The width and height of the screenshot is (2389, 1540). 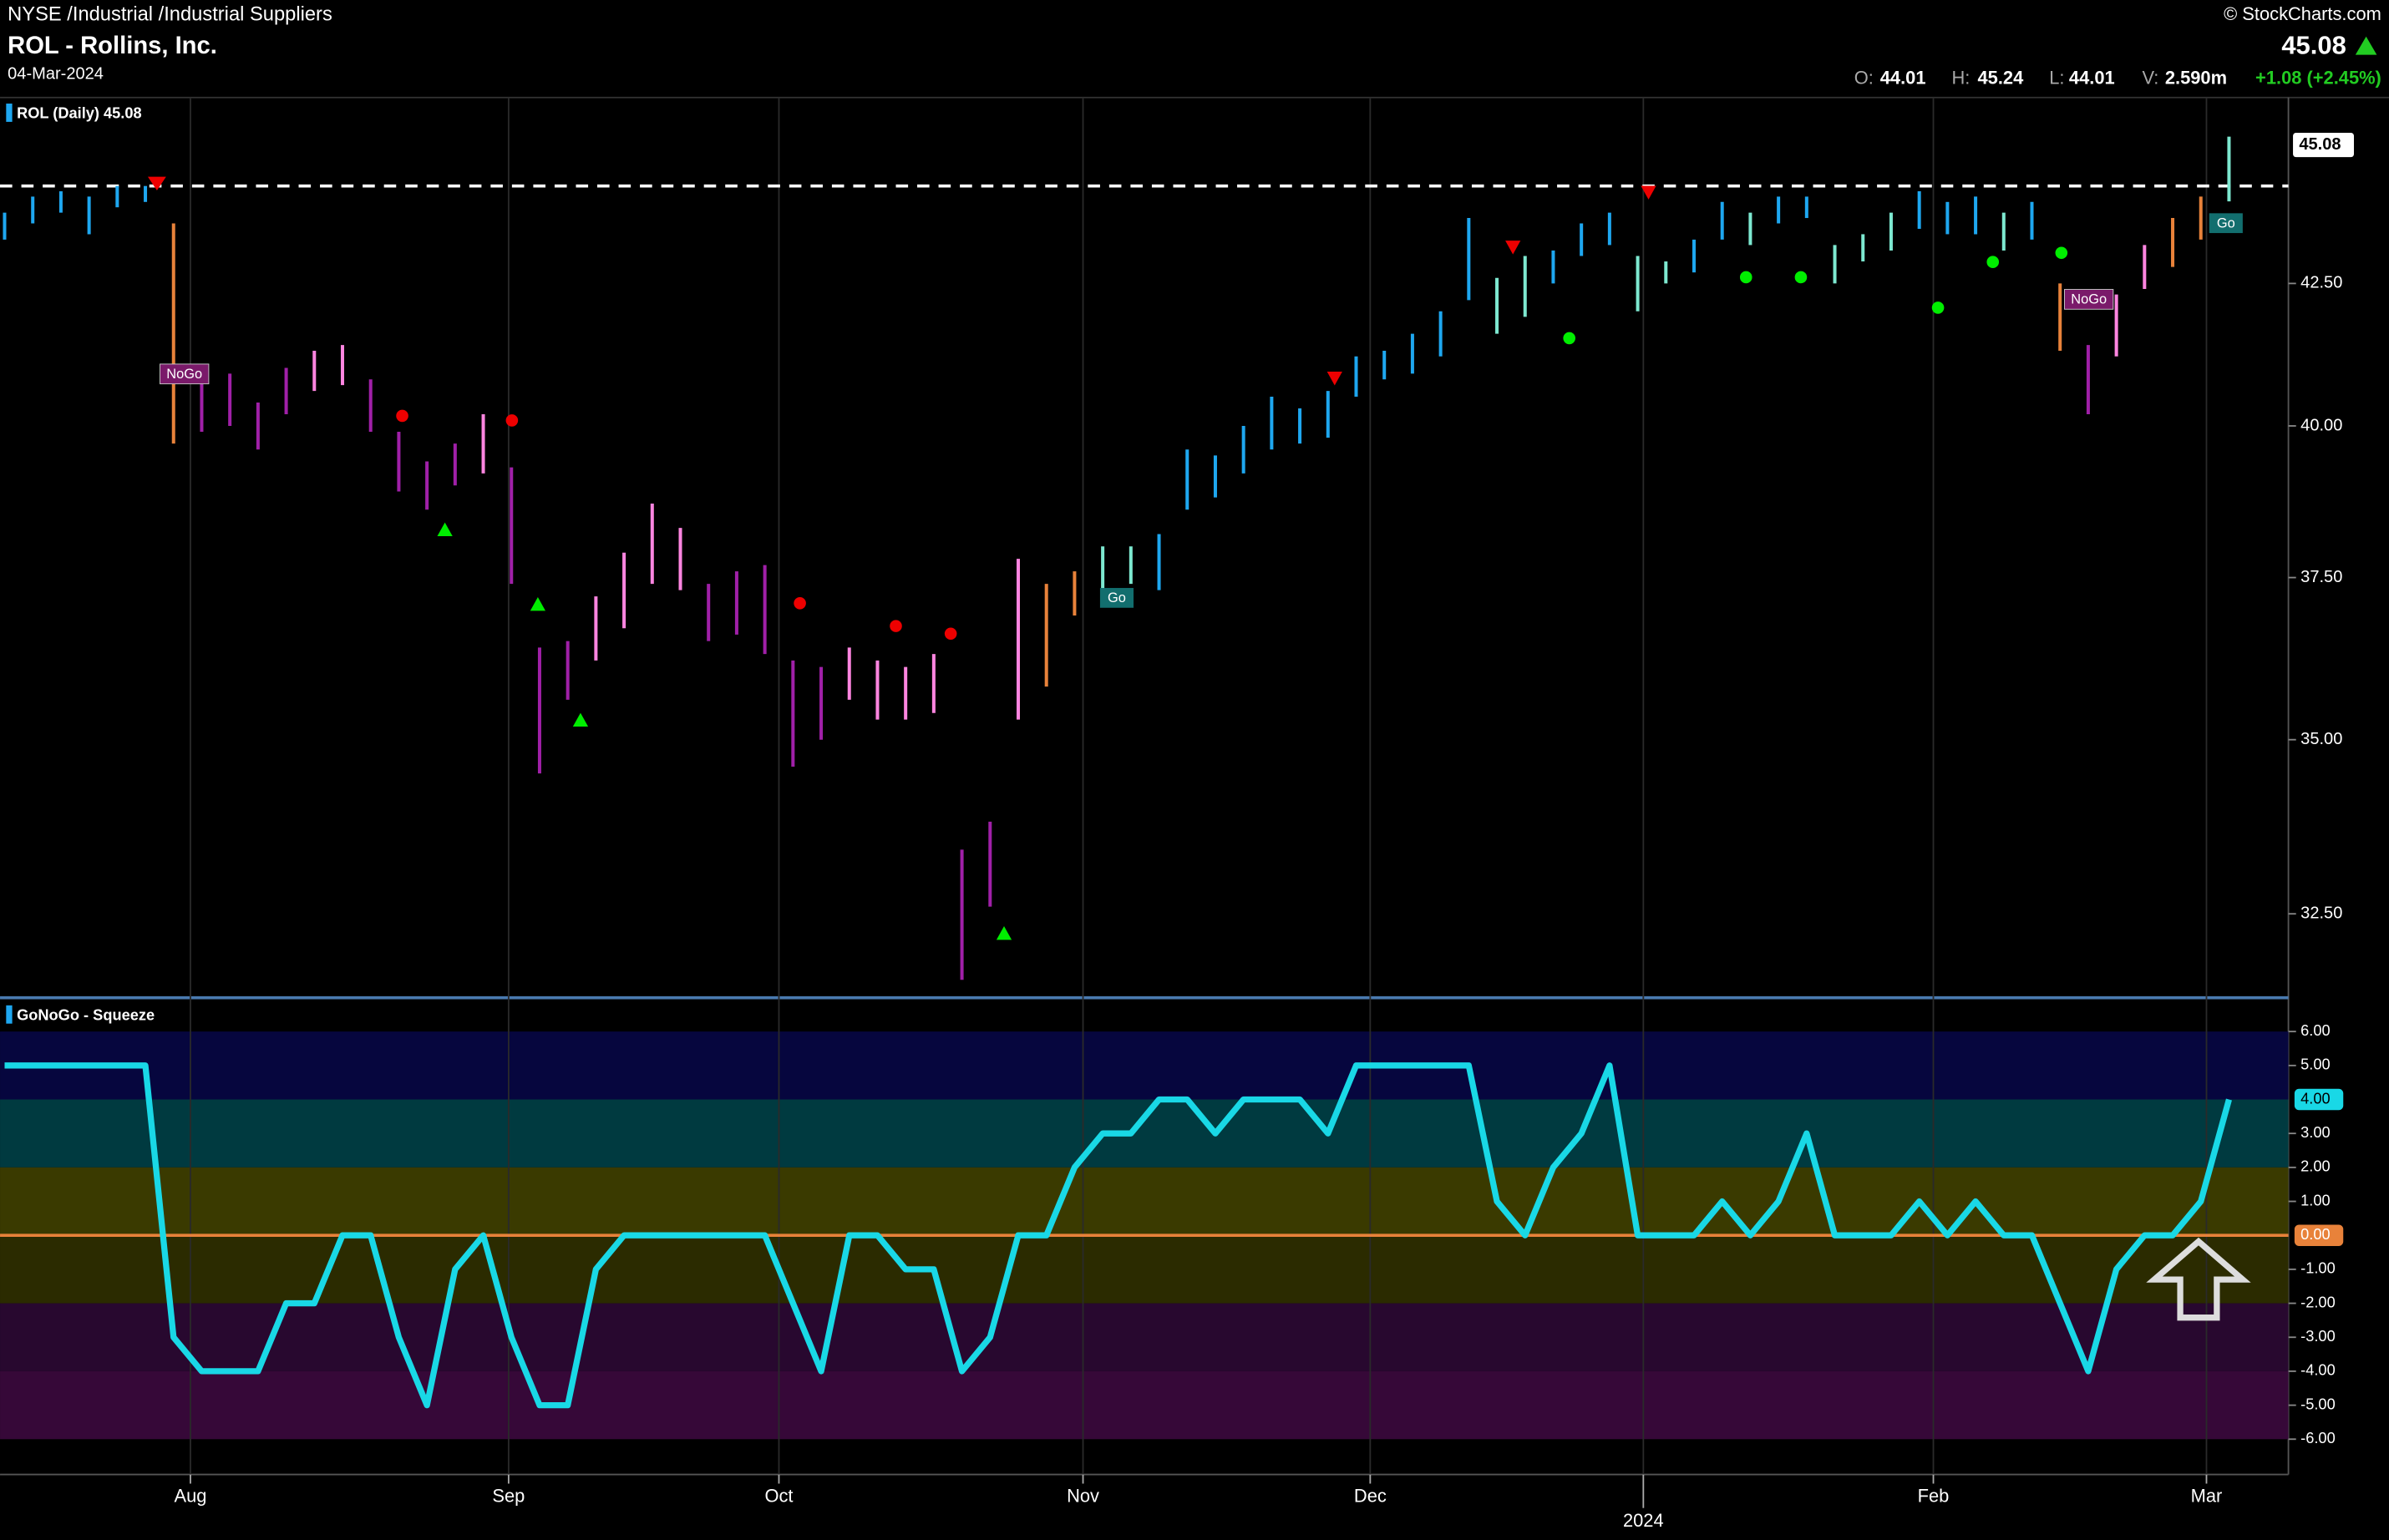 I want to click on volume-label: V:, so click(x=2150, y=79).